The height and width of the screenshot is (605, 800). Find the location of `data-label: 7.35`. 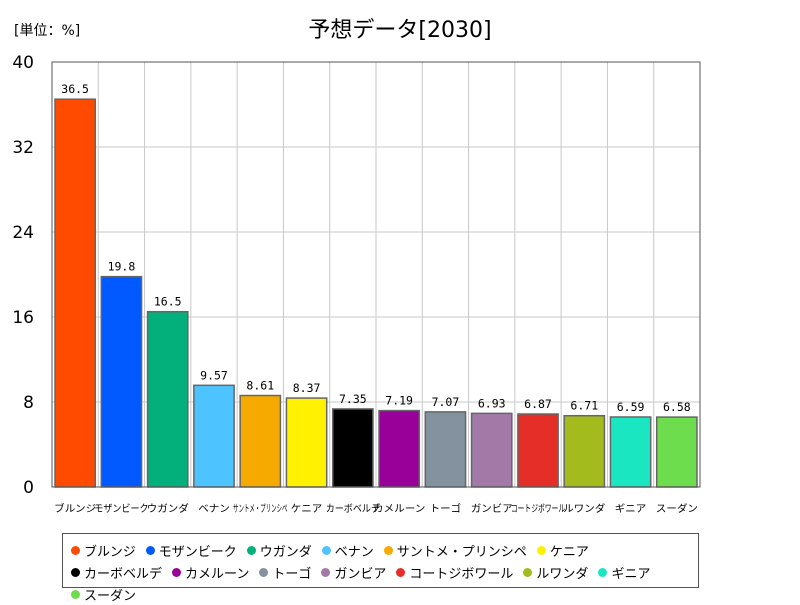

data-label: 7.35 is located at coordinates (353, 399).